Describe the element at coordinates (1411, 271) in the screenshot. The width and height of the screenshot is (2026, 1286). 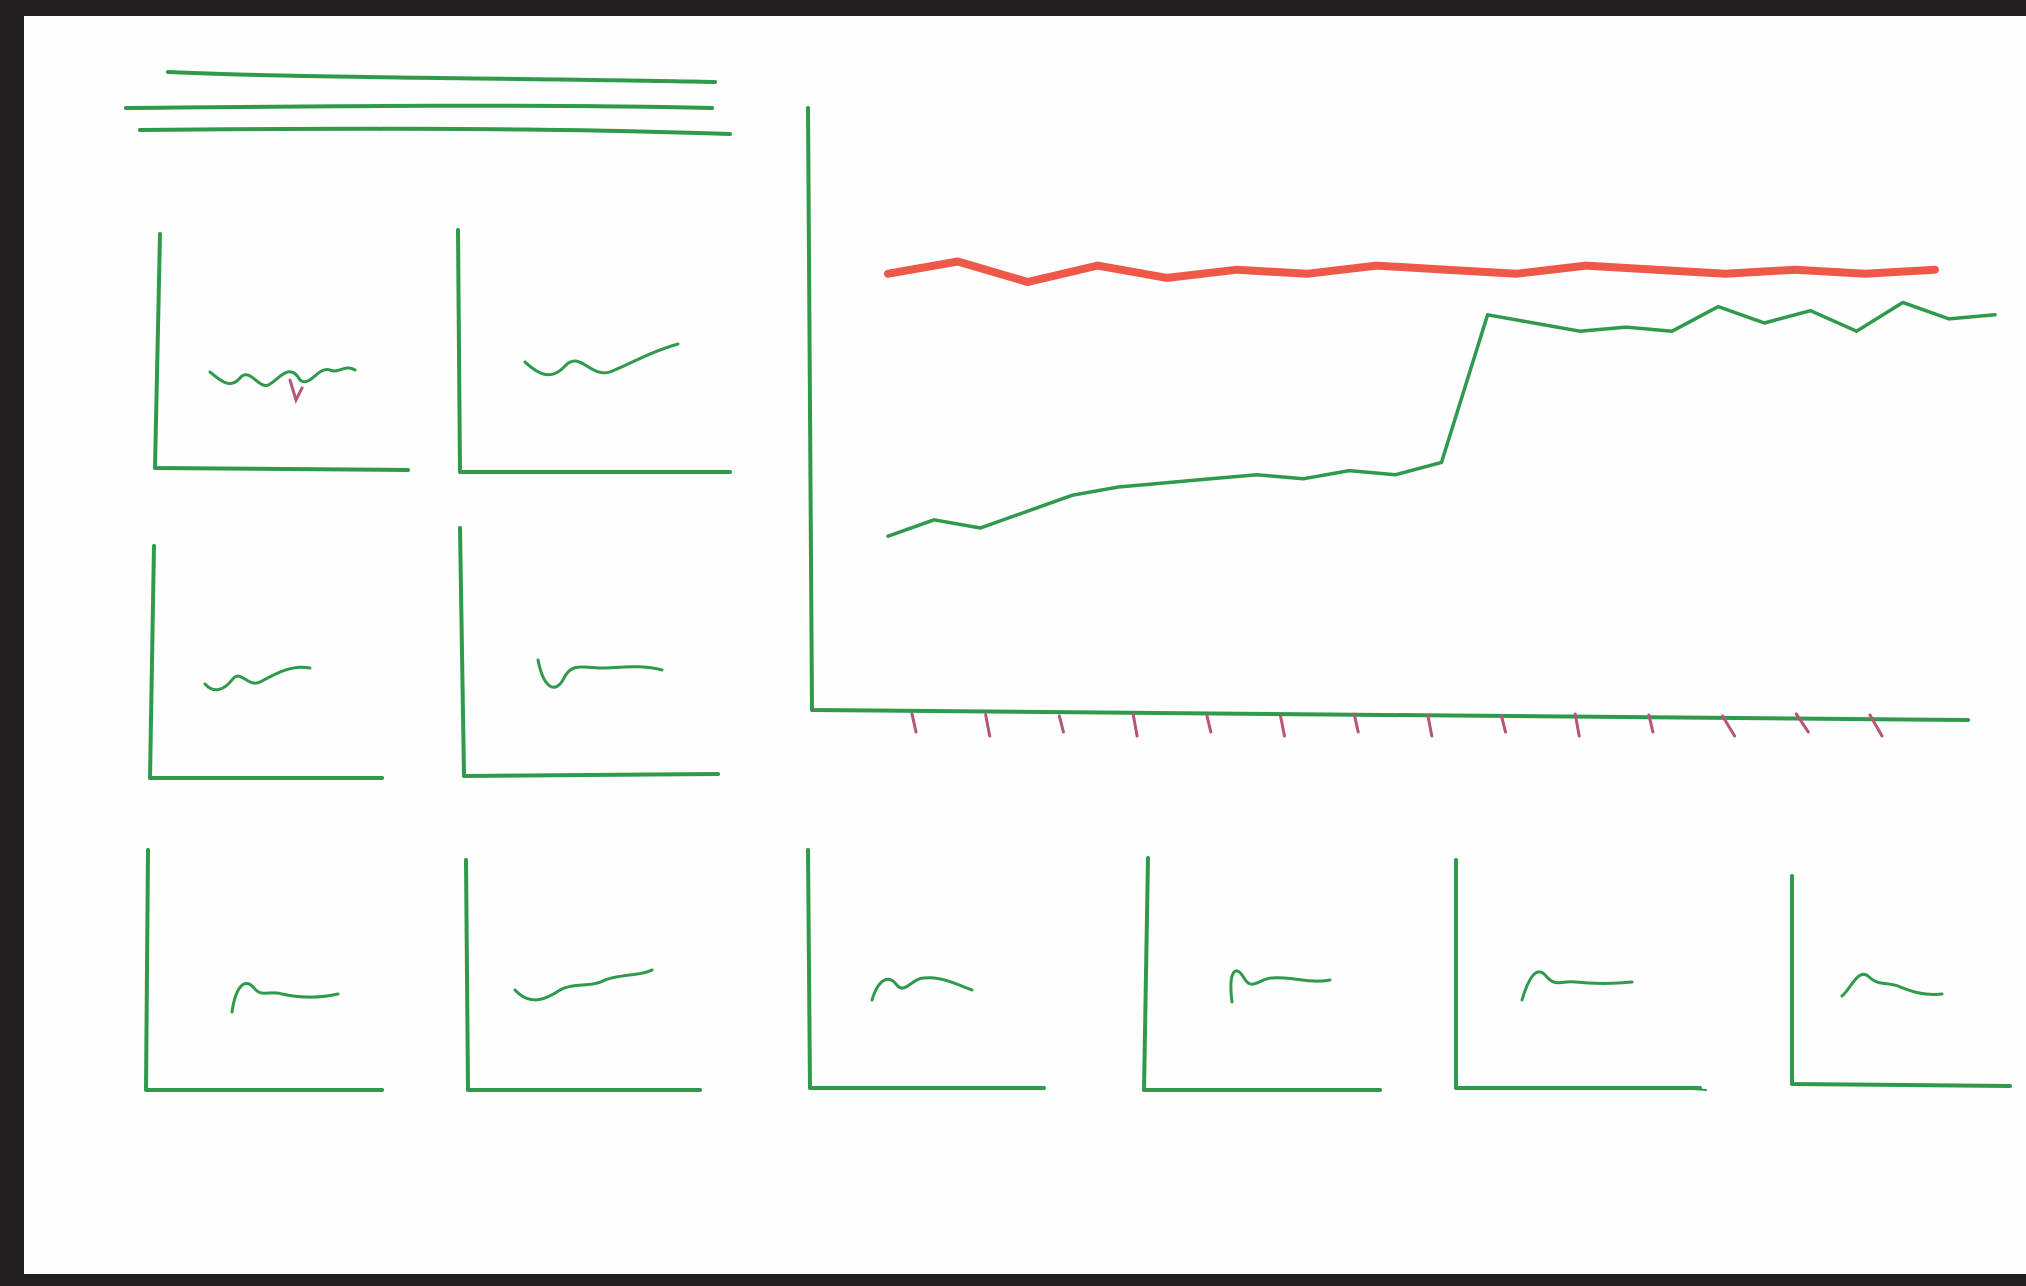
I see `main-chart-series-highlight` at that location.